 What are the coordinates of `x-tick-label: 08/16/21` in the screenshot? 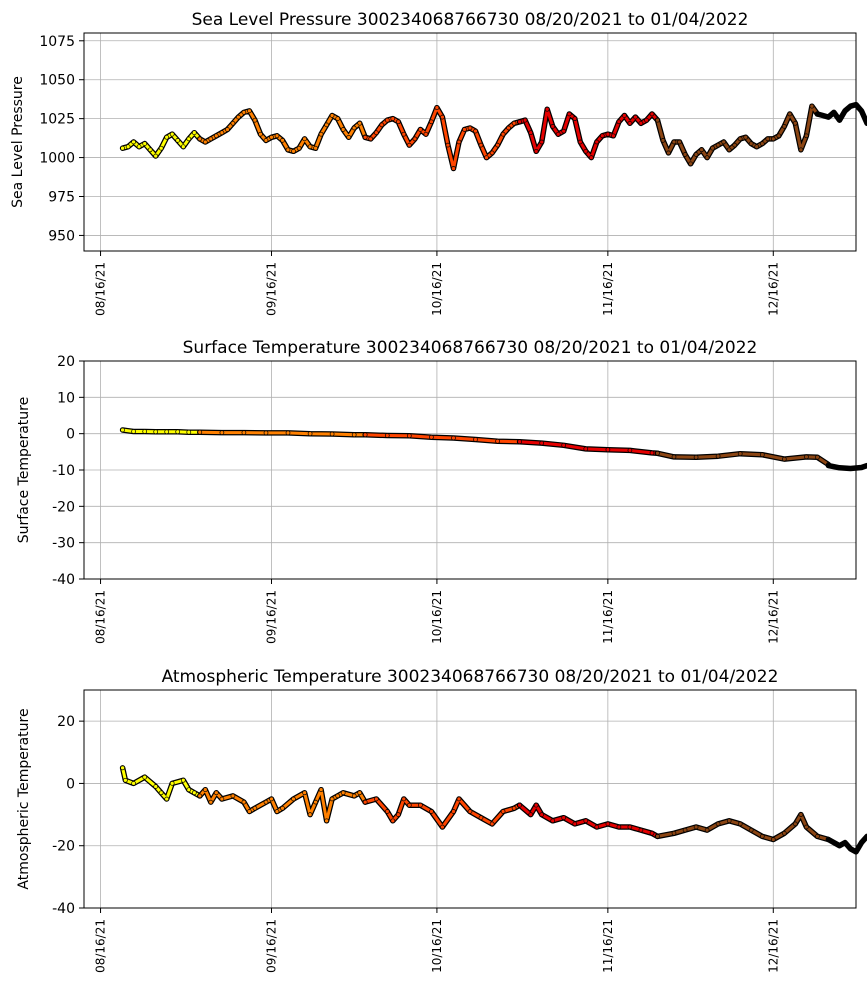 It's located at (101, 289).